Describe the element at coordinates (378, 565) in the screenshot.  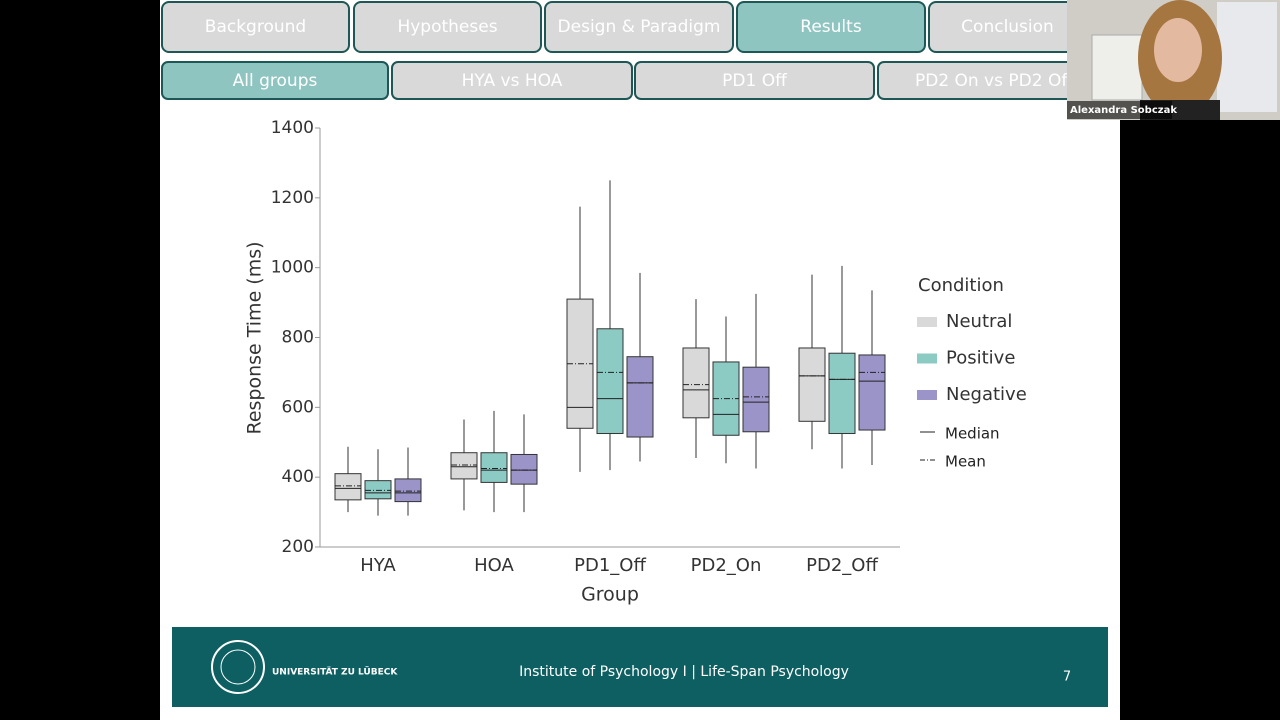
I see `x-tick-label: HYA` at that location.